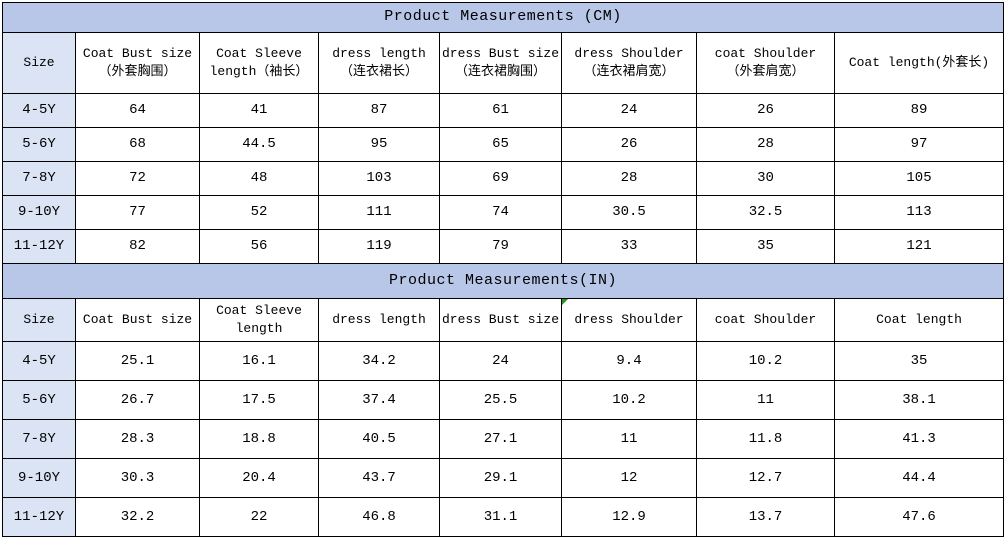 This screenshot has height=537, width=1005. I want to click on measurement-value: 33, so click(629, 246).